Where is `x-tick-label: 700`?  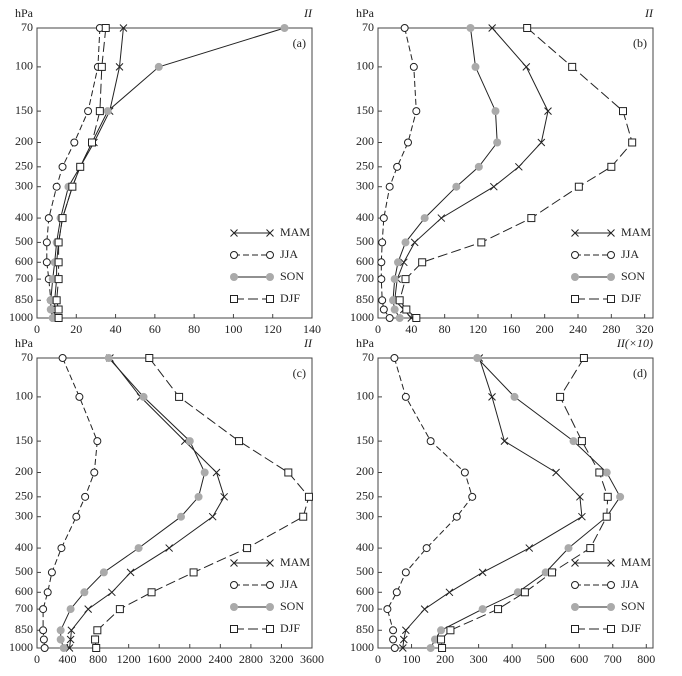 x-tick-label: 700 is located at coordinates (613, 659).